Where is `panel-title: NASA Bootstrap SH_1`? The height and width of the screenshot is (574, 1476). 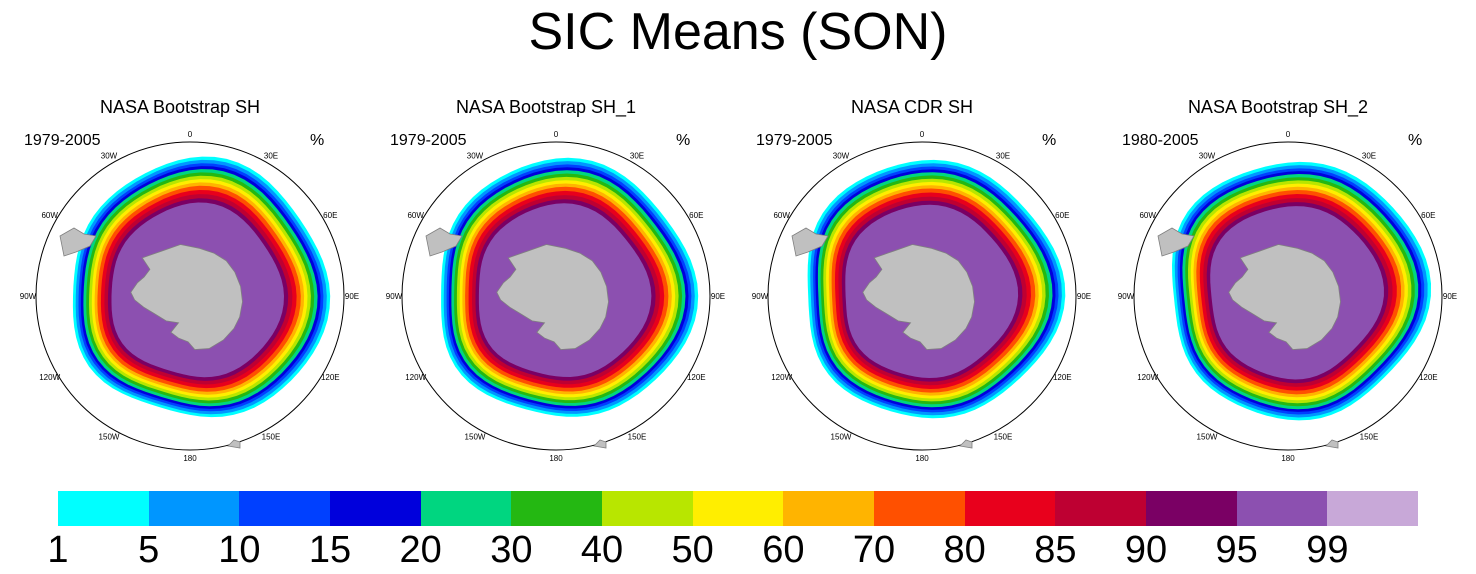
panel-title: NASA Bootstrap SH_1 is located at coordinates (546, 107).